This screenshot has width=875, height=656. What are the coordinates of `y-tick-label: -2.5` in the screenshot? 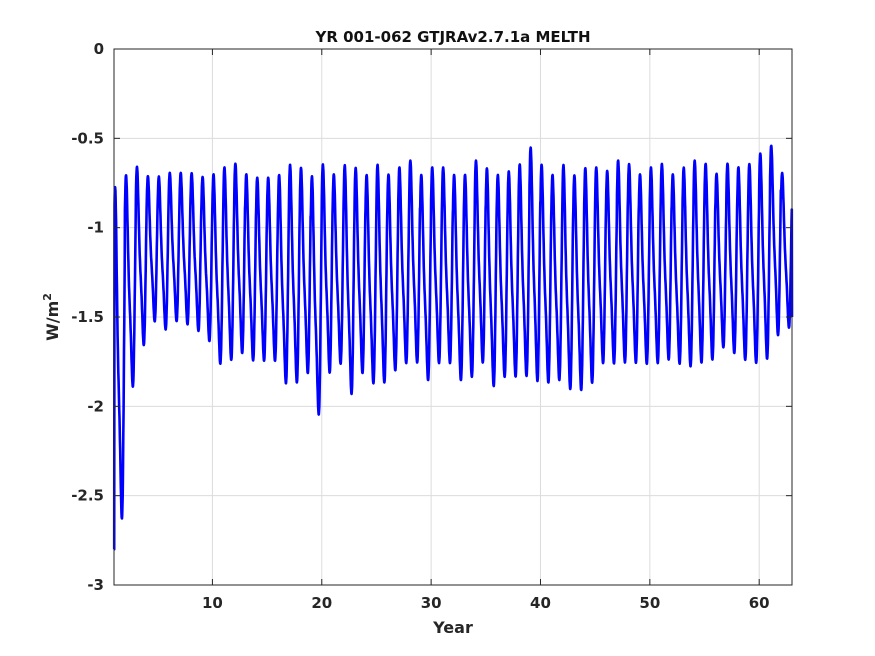 It's located at (87, 496).